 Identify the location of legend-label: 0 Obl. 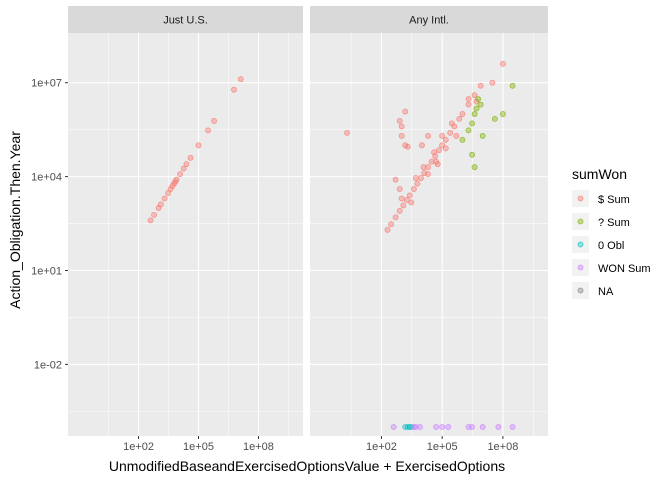
(611, 246).